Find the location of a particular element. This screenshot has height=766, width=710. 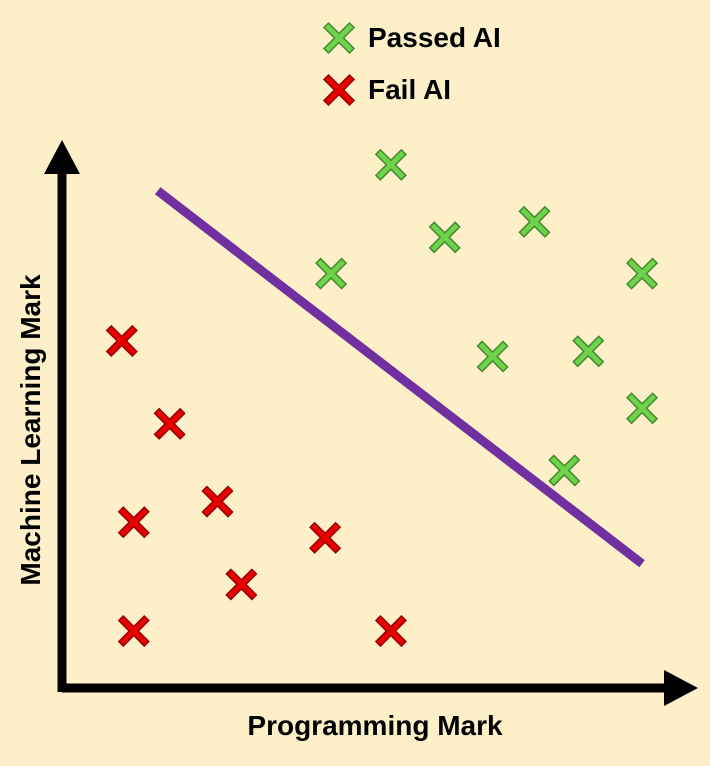

legend-item-passed: Passed AI is located at coordinates (411, 38).